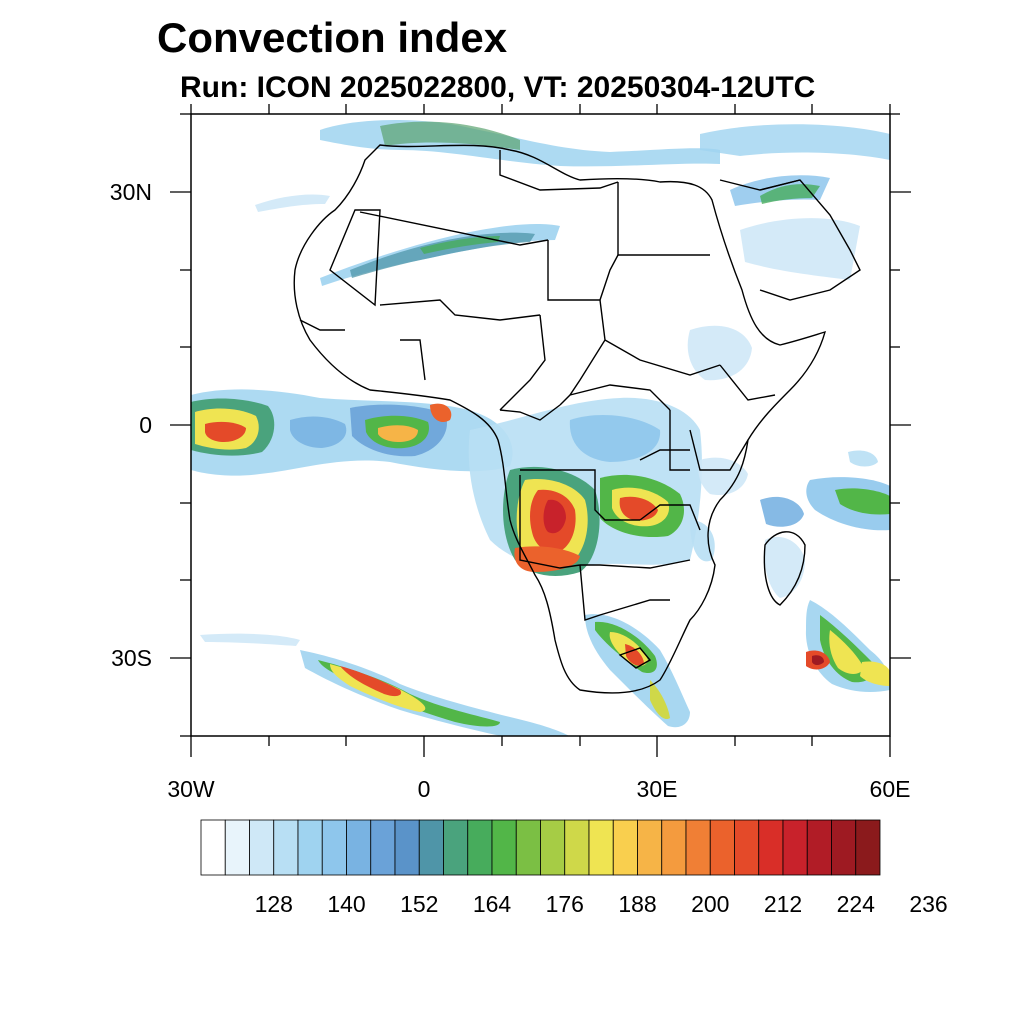  Describe the element at coordinates (492, 904) in the screenshot. I see `colorbar-tick-label: 164` at that location.